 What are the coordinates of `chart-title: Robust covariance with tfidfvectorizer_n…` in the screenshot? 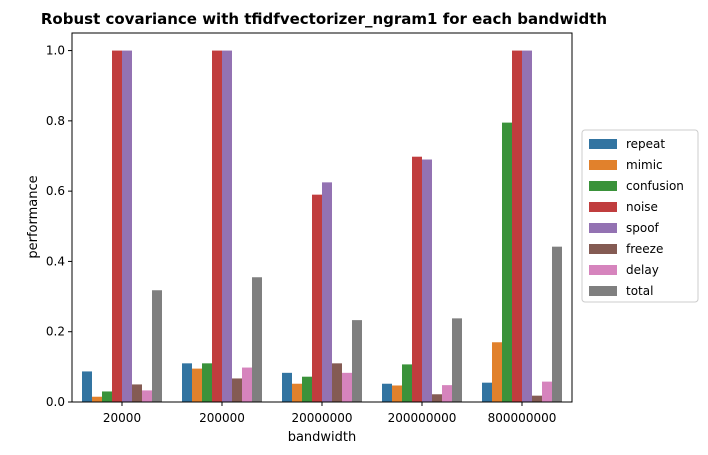 It's located at (324, 19).